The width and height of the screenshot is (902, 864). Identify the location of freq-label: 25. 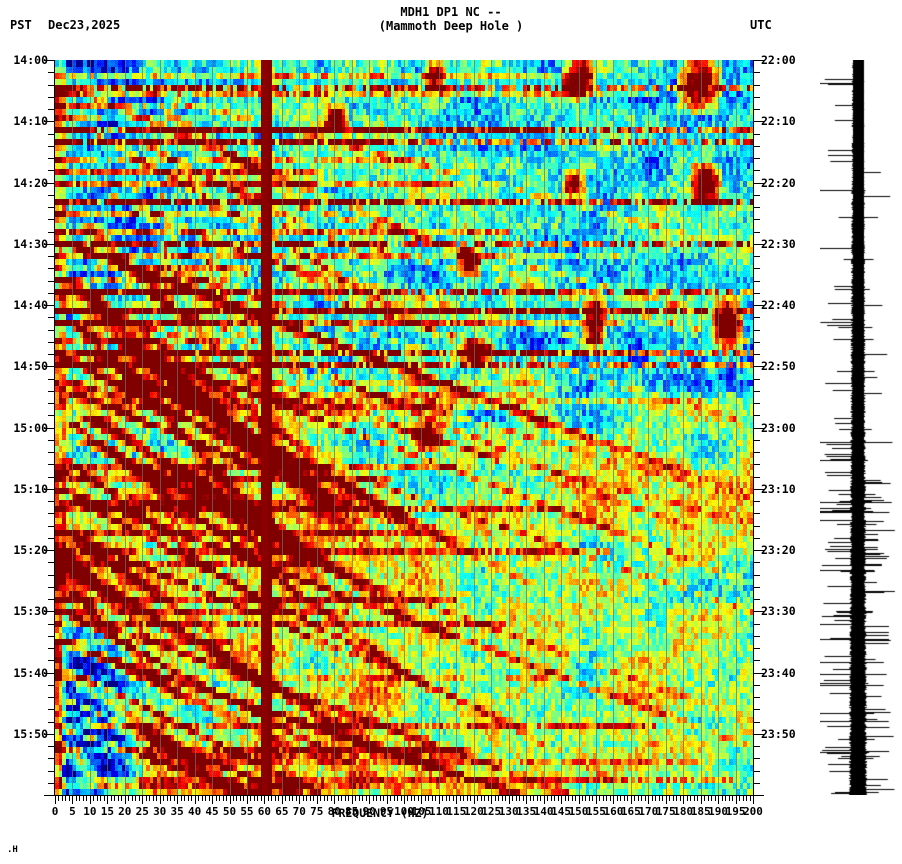
(142, 811).